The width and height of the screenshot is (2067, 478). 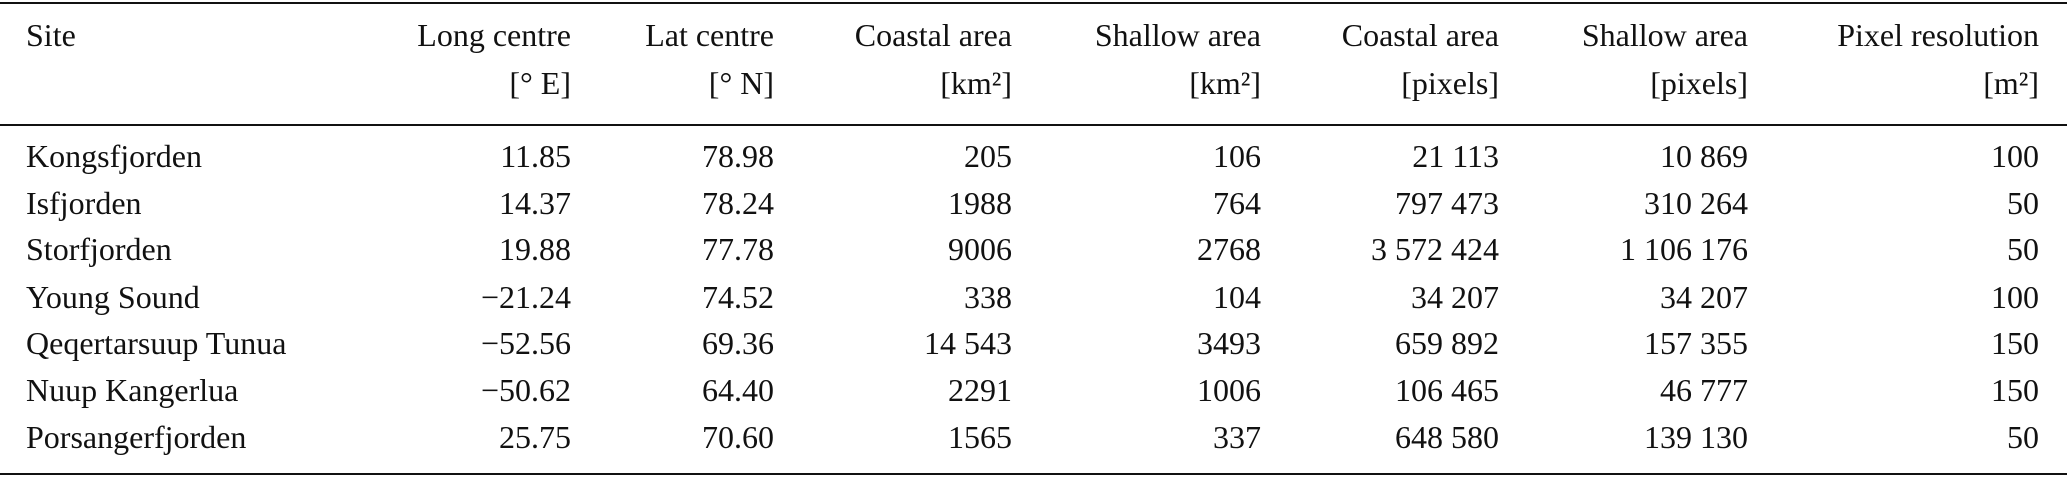 What do you see at coordinates (156, 343) in the screenshot?
I see `cell: Qeqertarsuup Tunua` at bounding box center [156, 343].